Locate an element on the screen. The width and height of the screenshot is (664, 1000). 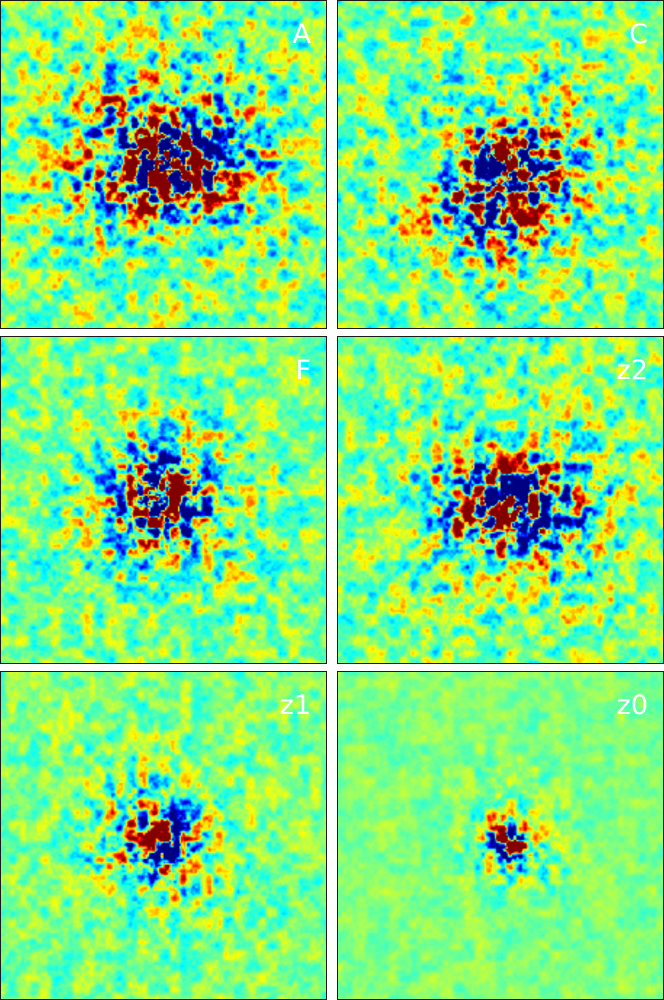
panel-label-c: C is located at coordinates (638, 34).